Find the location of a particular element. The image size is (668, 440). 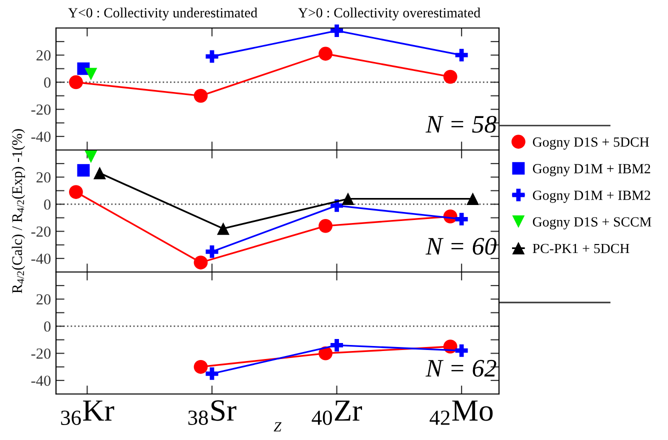

x-tick-label: $_{36}$Kr is located at coordinates (87, 413).